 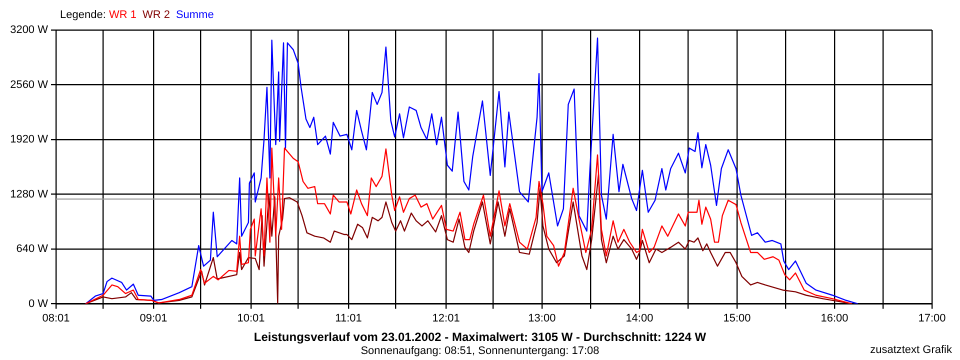 I want to click on legend-title: Legende:, so click(x=83, y=15).